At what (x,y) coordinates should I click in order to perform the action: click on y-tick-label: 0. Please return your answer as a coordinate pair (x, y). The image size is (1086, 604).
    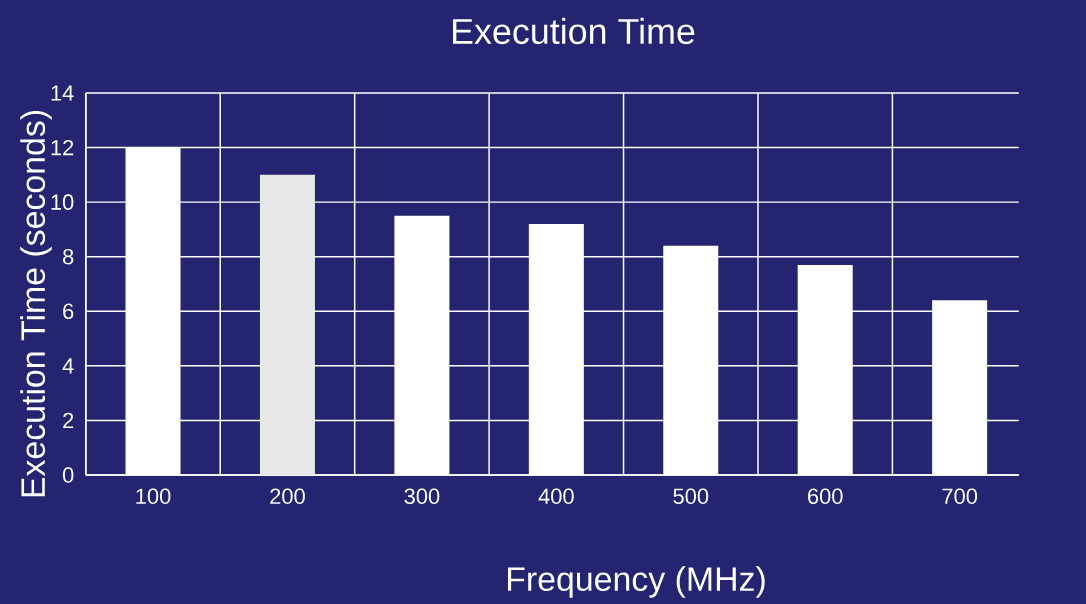
    Looking at the image, I should click on (68, 475).